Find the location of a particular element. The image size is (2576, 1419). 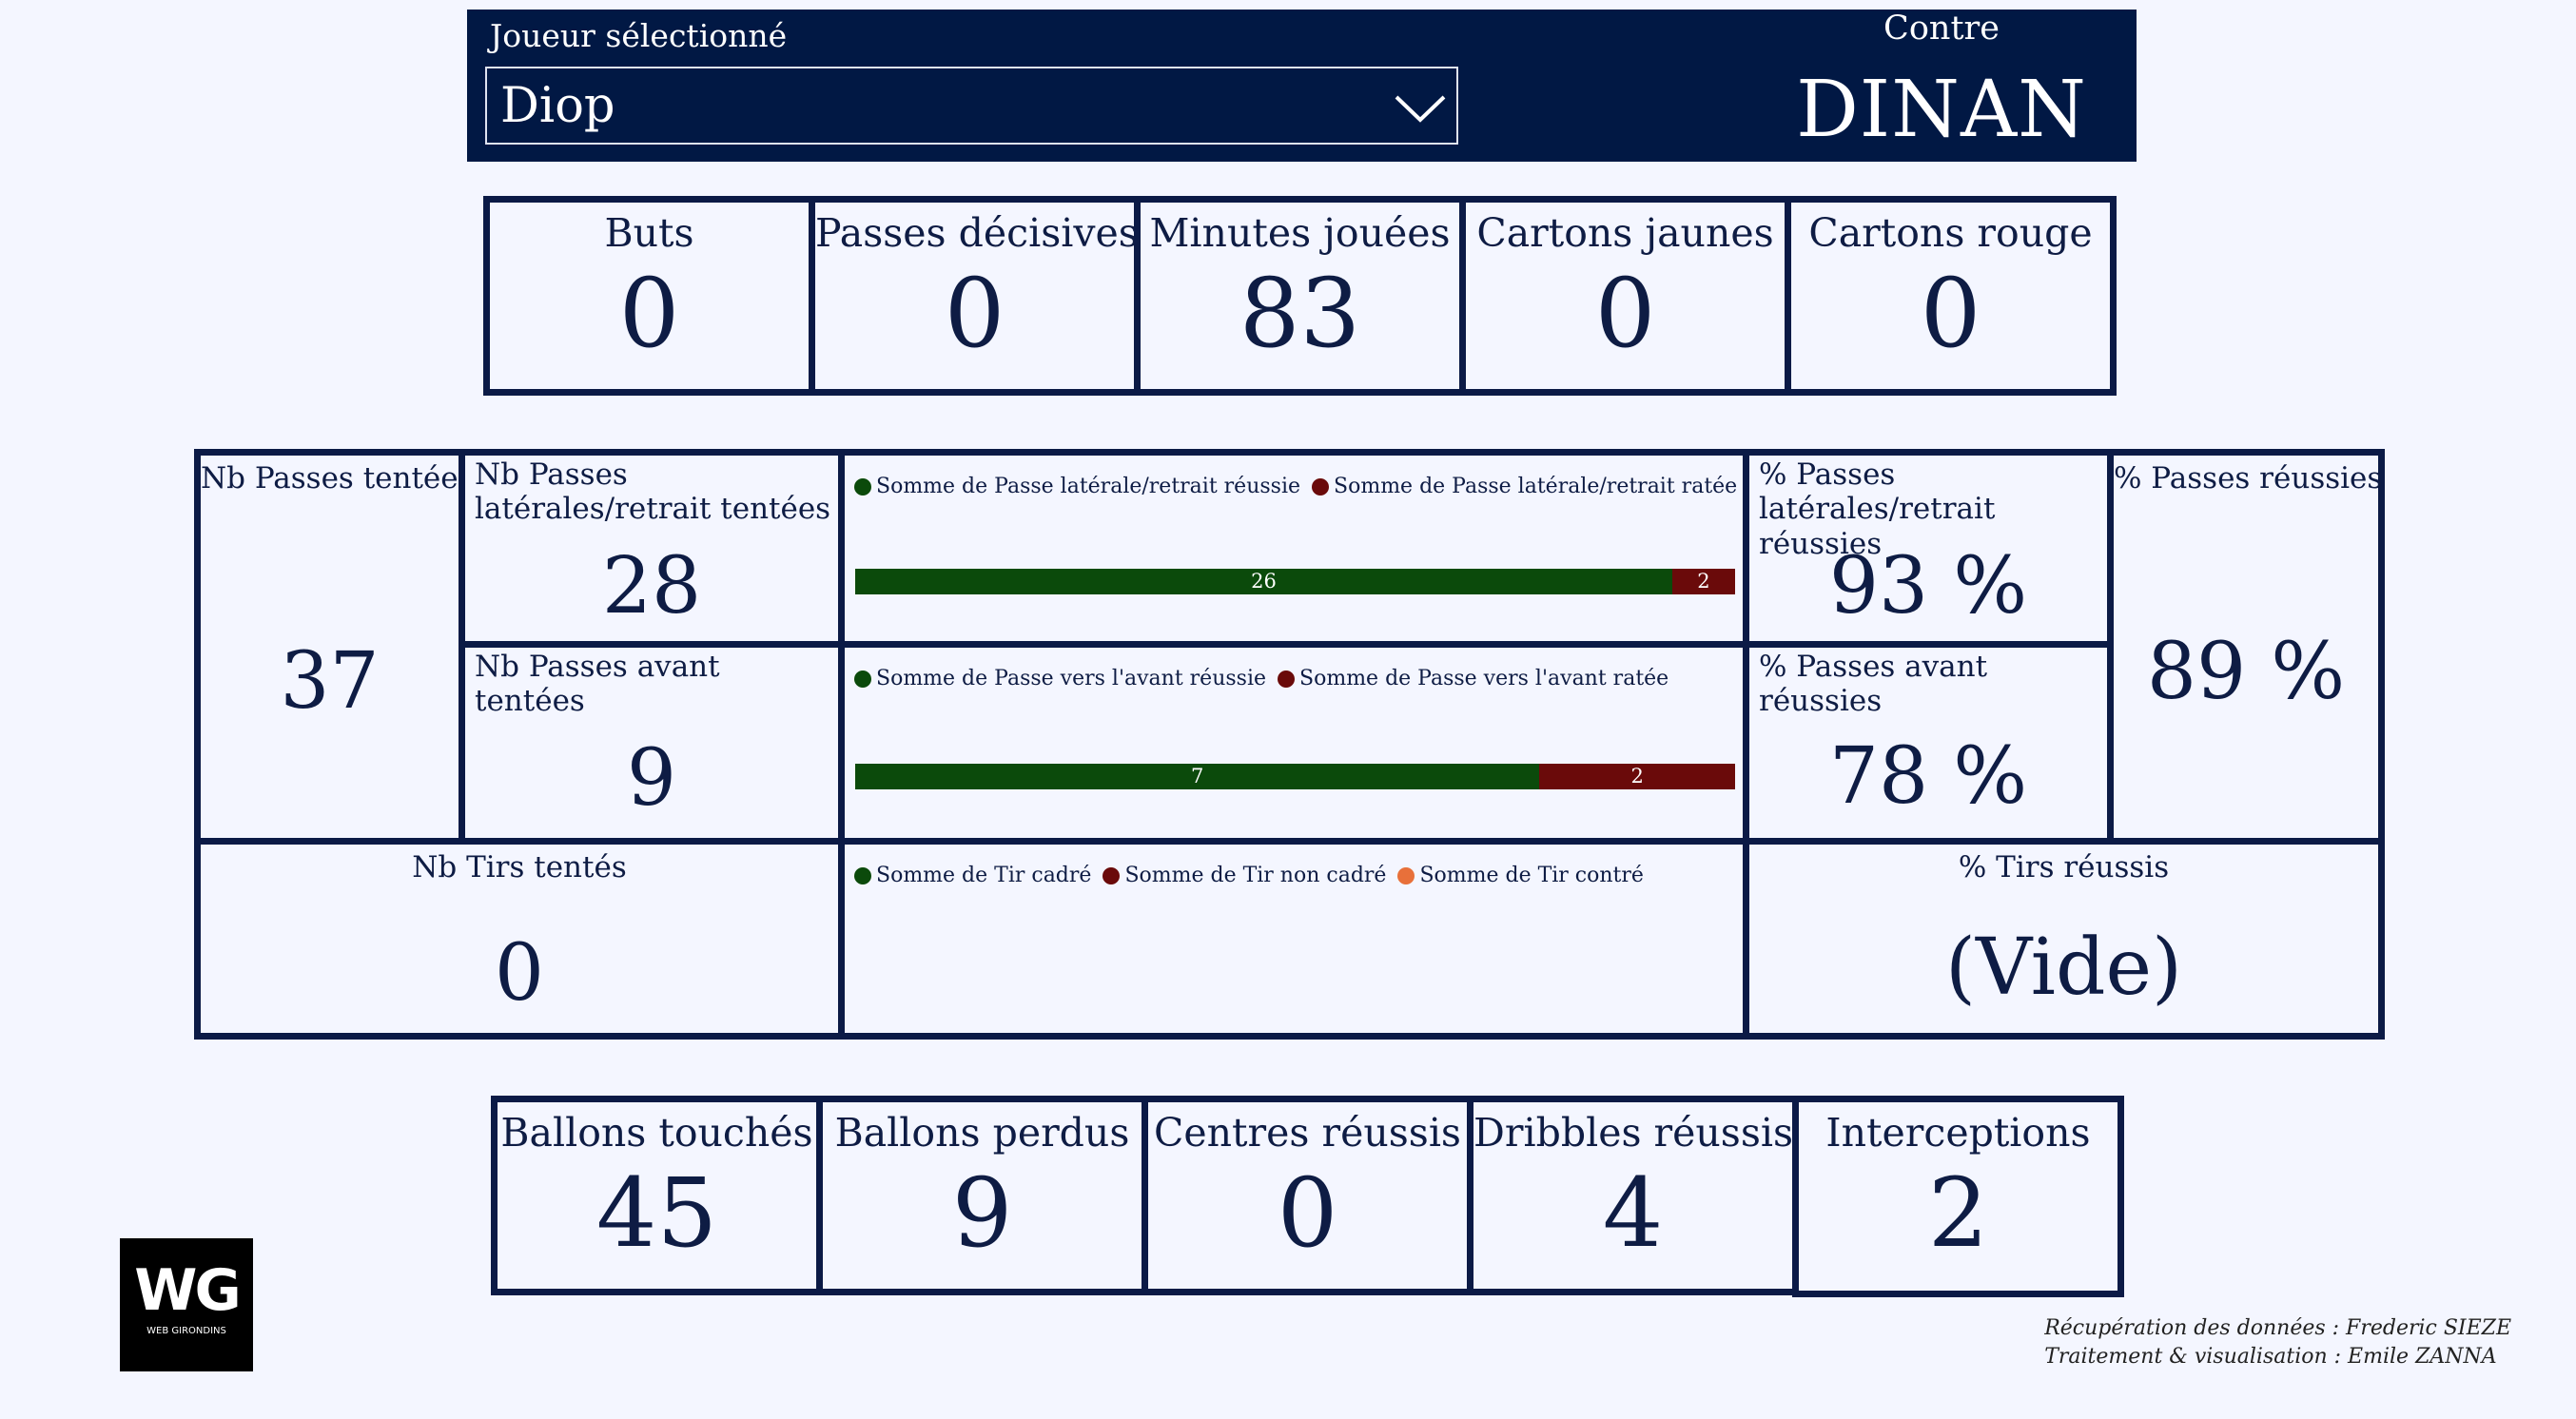

player-label: Joueur sélectionné is located at coordinates (639, 35).